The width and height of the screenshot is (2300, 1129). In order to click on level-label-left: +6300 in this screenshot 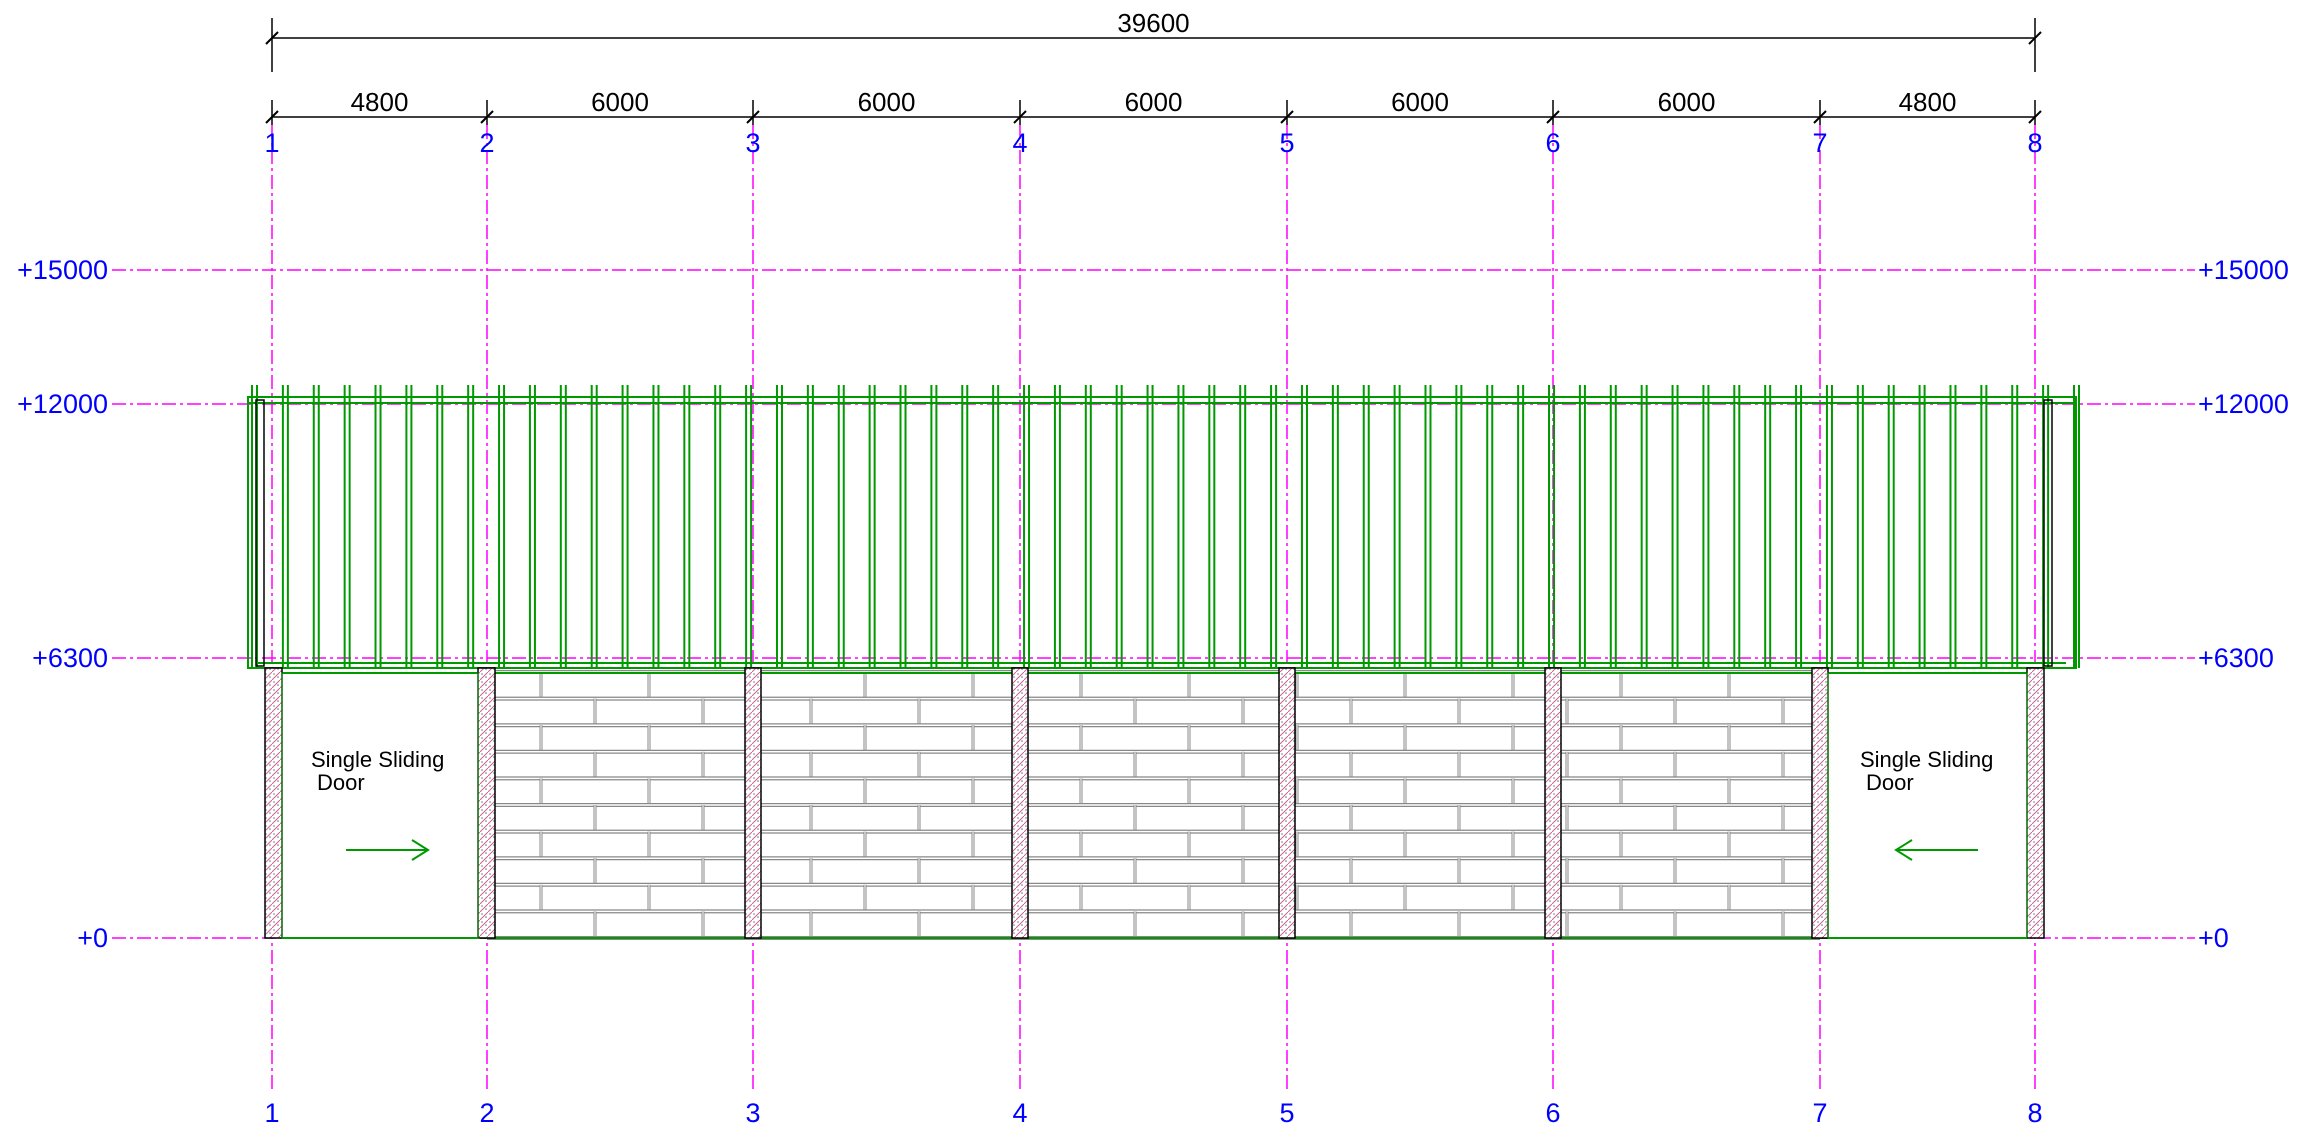, I will do `click(70, 658)`.